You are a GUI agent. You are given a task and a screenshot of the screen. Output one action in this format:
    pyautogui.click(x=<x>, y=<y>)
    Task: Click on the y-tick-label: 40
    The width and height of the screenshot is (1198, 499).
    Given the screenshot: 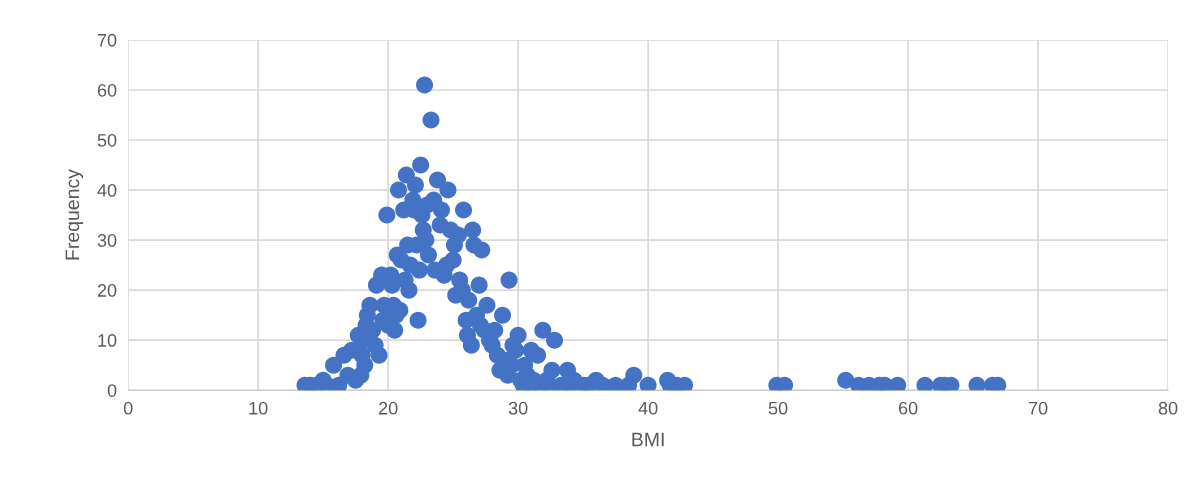 What is the action you would take?
    pyautogui.click(x=107, y=190)
    